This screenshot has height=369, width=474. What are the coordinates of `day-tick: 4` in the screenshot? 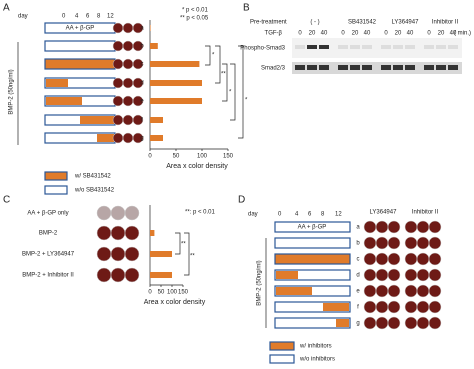 It's located at (77, 17).